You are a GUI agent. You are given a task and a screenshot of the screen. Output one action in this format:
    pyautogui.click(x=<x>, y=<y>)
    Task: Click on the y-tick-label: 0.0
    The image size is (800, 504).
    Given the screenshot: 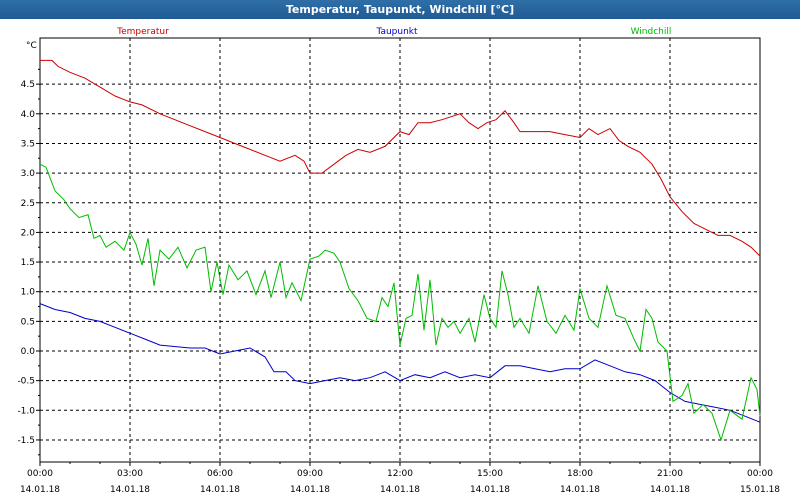 What is the action you would take?
    pyautogui.click(x=28, y=352)
    